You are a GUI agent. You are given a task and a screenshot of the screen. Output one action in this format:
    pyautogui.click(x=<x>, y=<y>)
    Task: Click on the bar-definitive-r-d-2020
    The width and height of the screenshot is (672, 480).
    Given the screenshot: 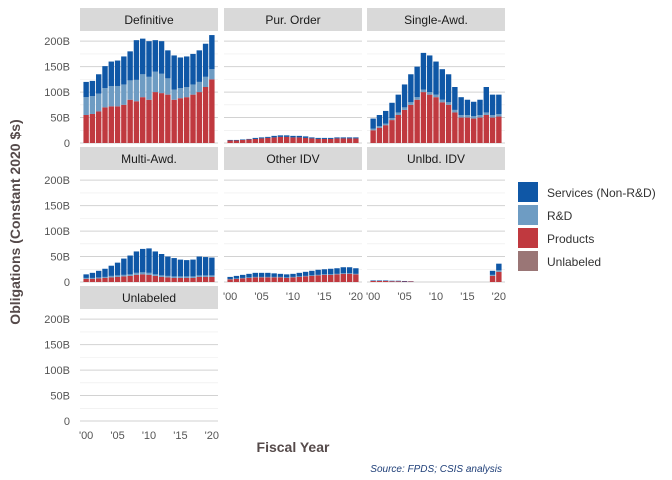 What is the action you would take?
    pyautogui.click(x=212, y=74)
    